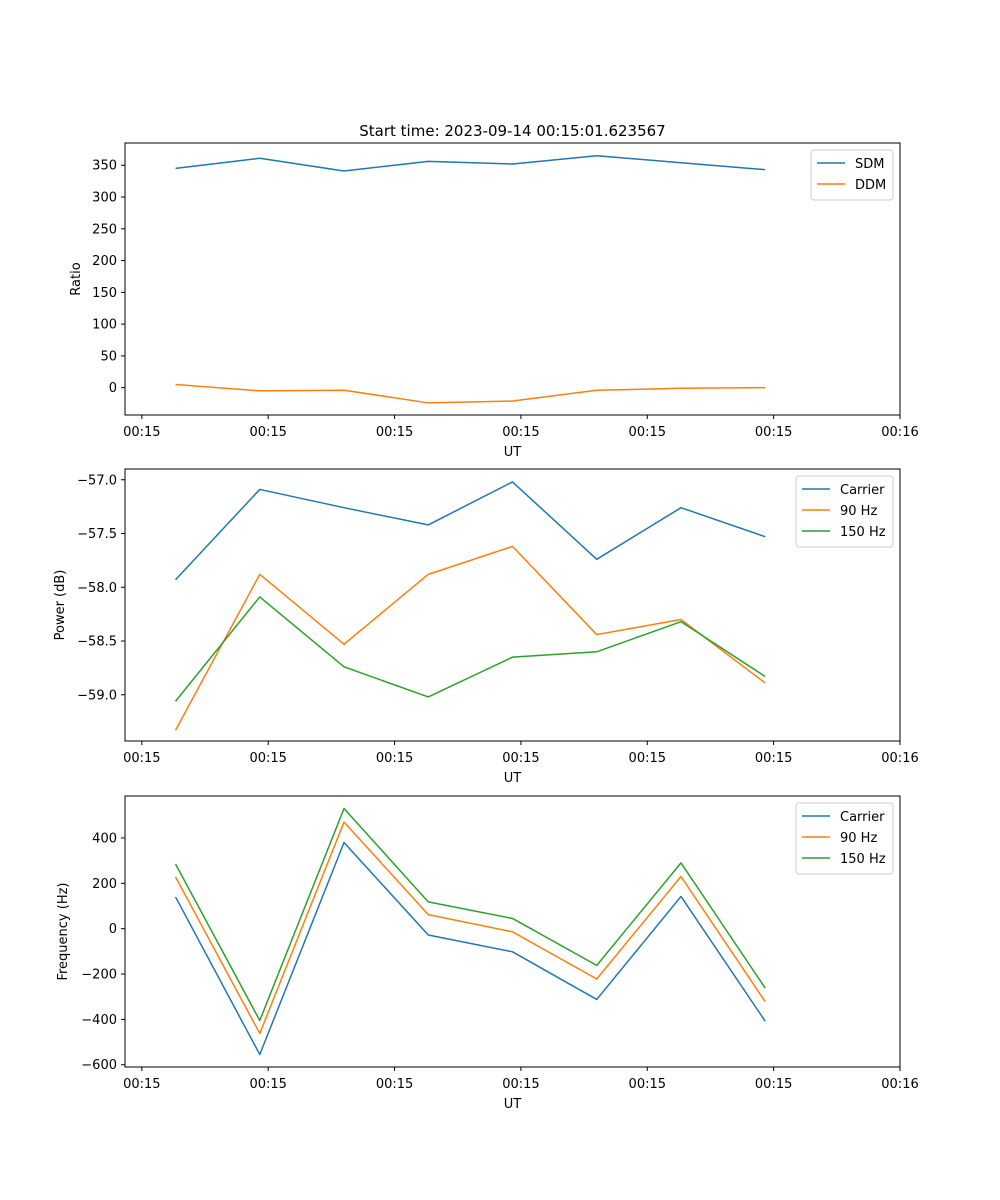  Describe the element at coordinates (113, 388) in the screenshot. I see `ratio-y-tick-label: 0` at that location.